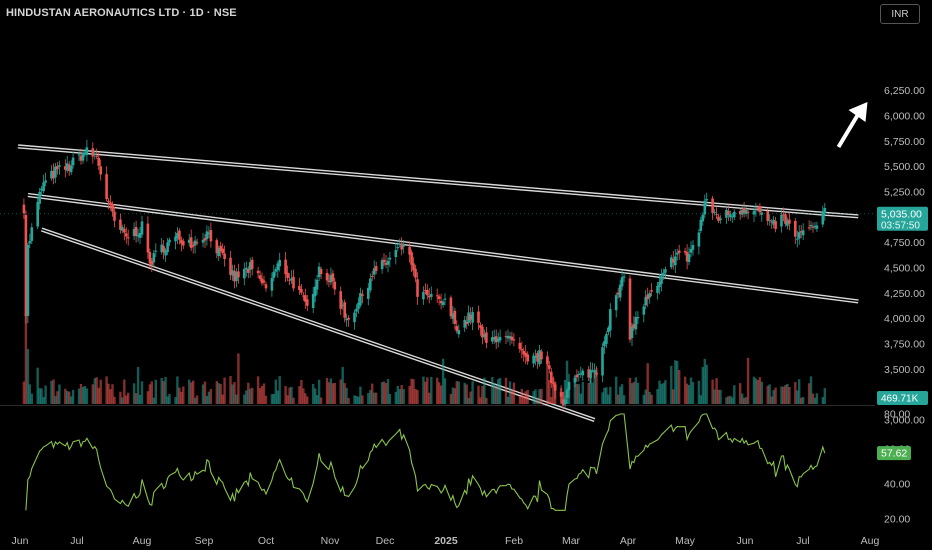 The width and height of the screenshot is (932, 550). What do you see at coordinates (904, 193) in the screenshot?
I see `price-tick-label: 5,250.00` at bounding box center [904, 193].